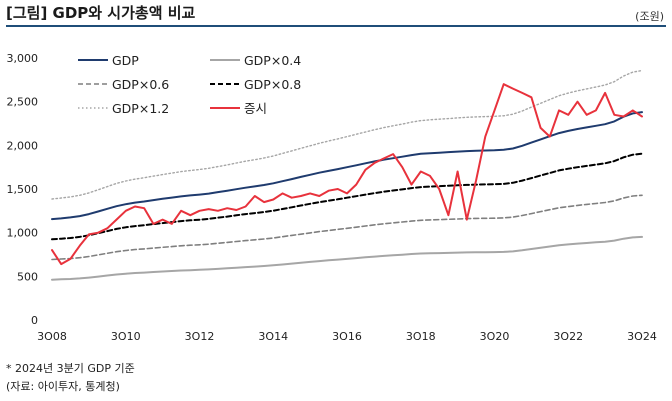 Image resolution: width=672 pixels, height=401 pixels. I want to click on legend-label: GDP×0.8, so click(272, 84).